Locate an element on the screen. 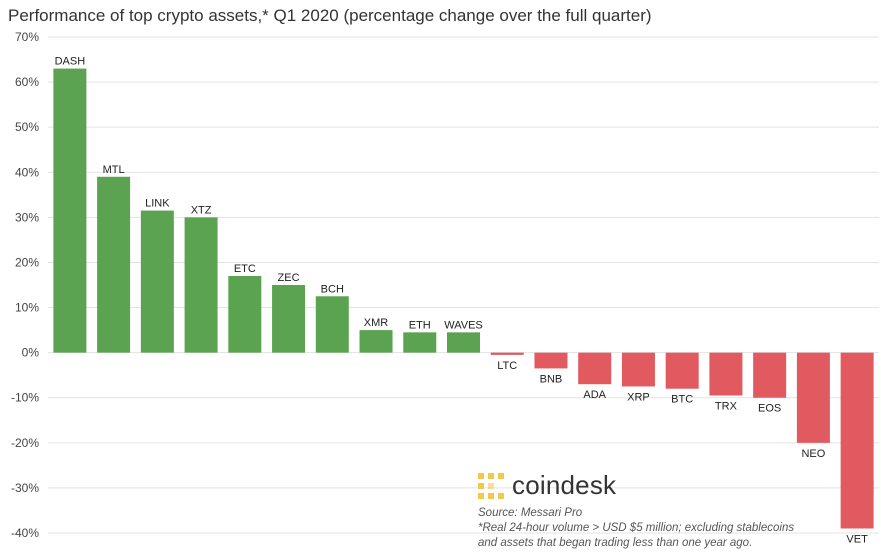  bar-label-eos: EOS is located at coordinates (769, 409).